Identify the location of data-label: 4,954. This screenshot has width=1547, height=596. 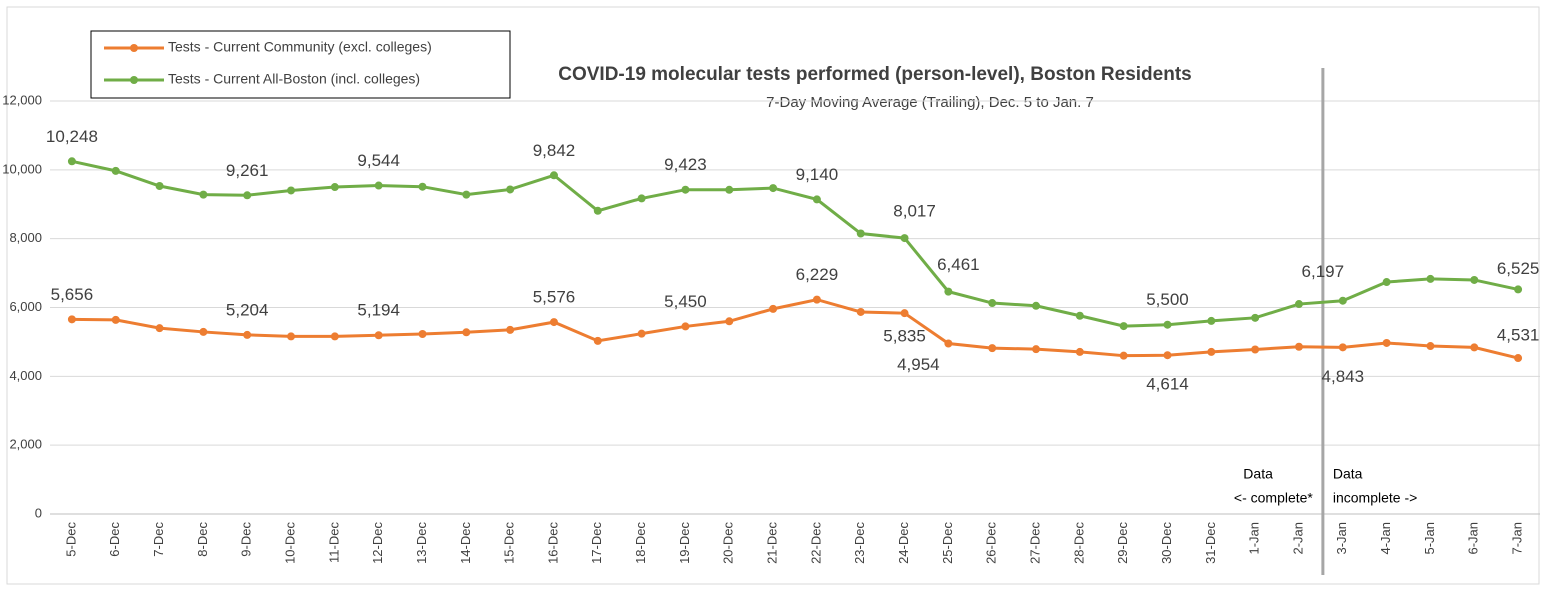
(918, 364).